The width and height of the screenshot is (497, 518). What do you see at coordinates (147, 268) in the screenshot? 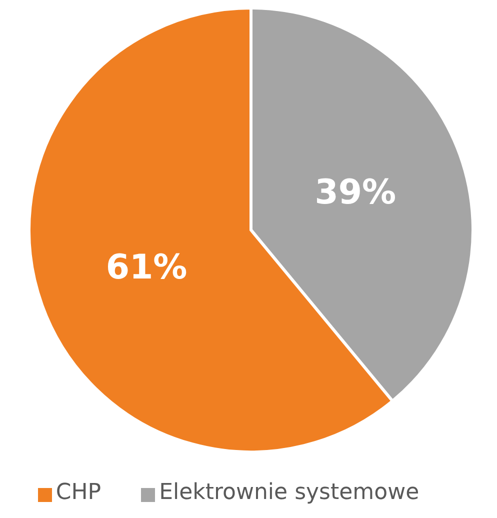
I see `data-label: 61%` at bounding box center [147, 268].